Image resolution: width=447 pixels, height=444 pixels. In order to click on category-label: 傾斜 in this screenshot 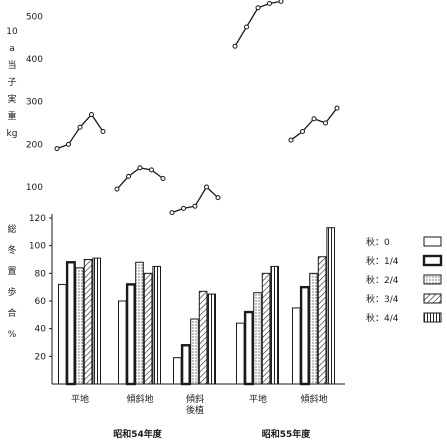, I will do `click(195, 399)`.